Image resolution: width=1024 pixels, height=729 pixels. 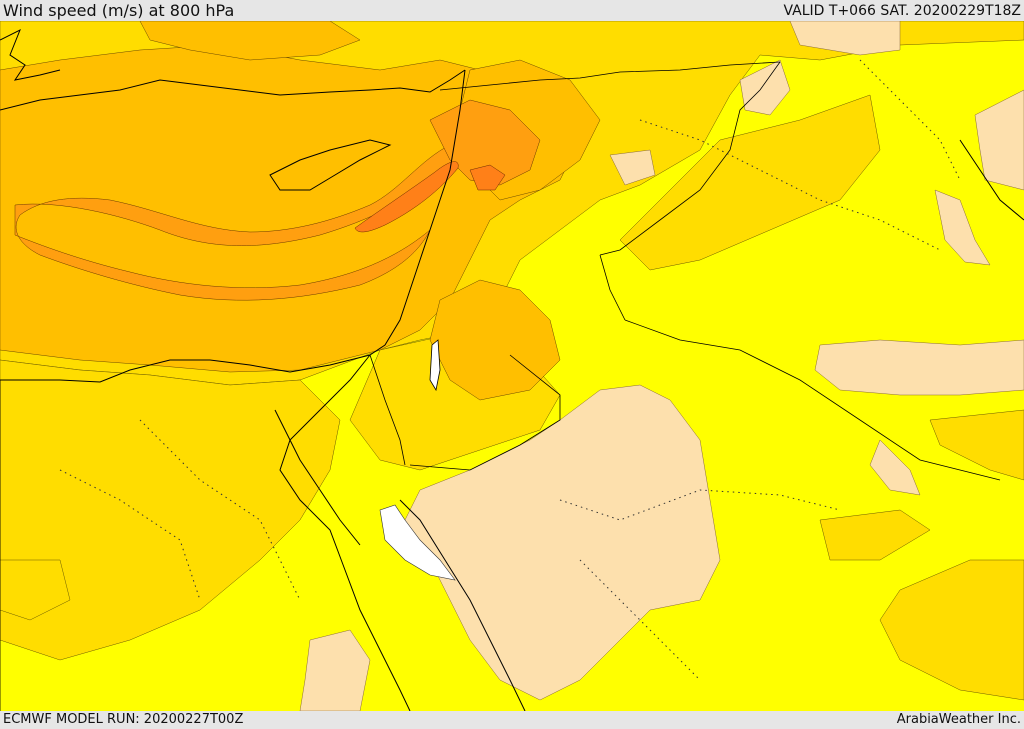 What do you see at coordinates (700, 505) in the screenshot?
I see `internal-boundary-saudi` at bounding box center [700, 505].